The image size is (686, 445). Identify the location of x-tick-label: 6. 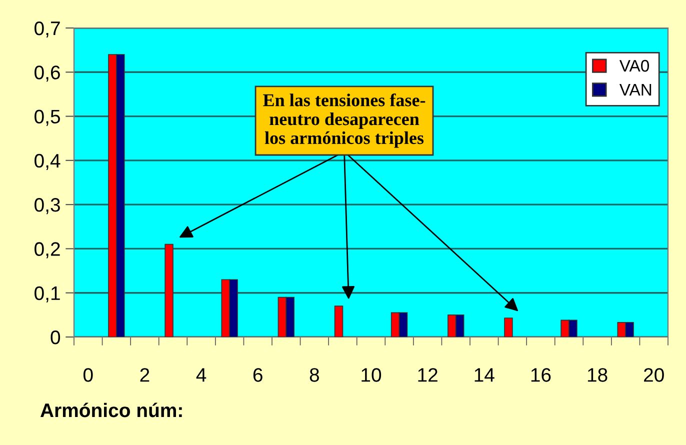
(257, 375).